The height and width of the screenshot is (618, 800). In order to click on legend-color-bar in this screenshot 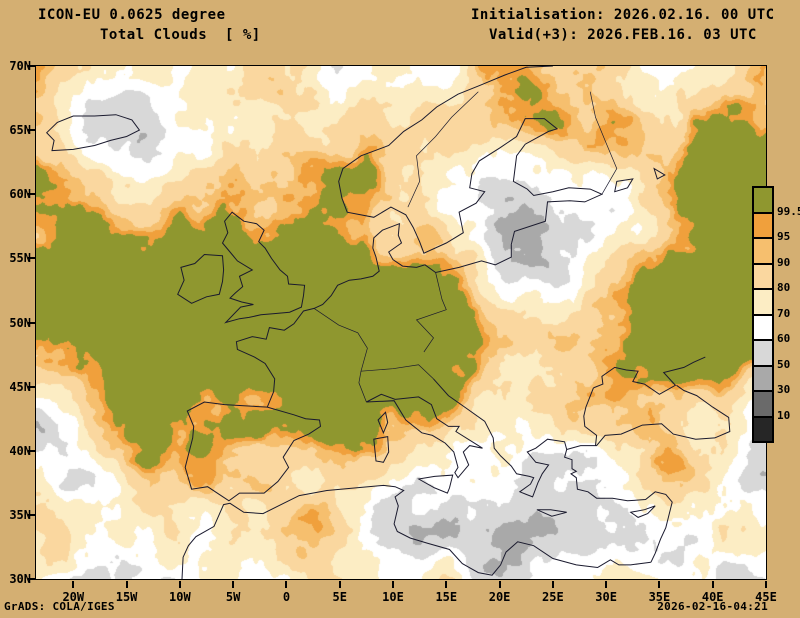, I will do `click(763, 314)`.